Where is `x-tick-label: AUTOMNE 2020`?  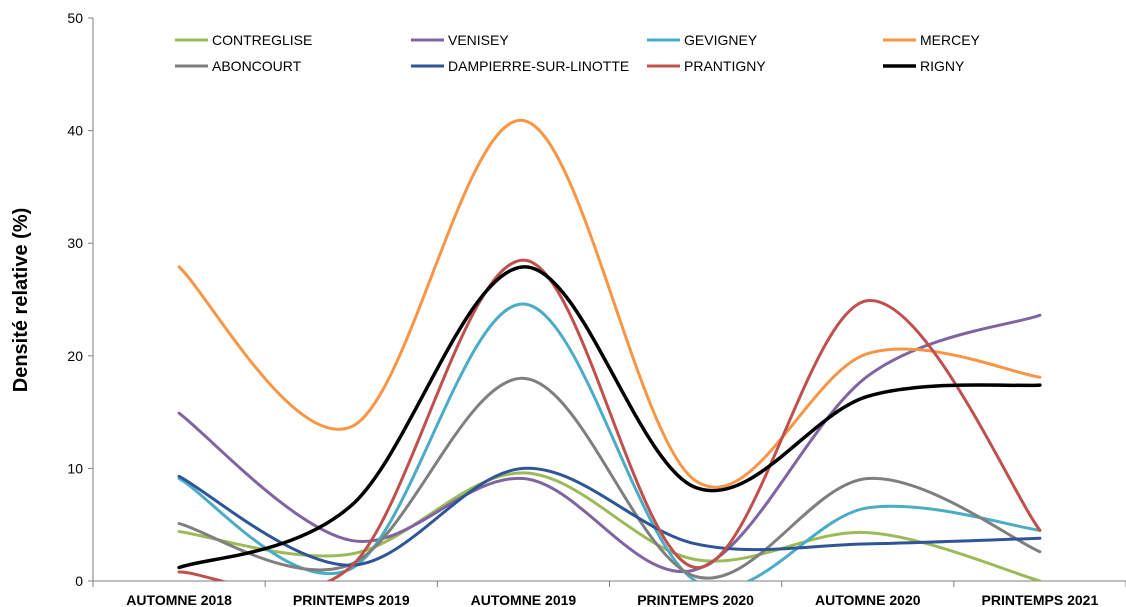 x-tick-label: AUTOMNE 2020 is located at coordinates (868, 599).